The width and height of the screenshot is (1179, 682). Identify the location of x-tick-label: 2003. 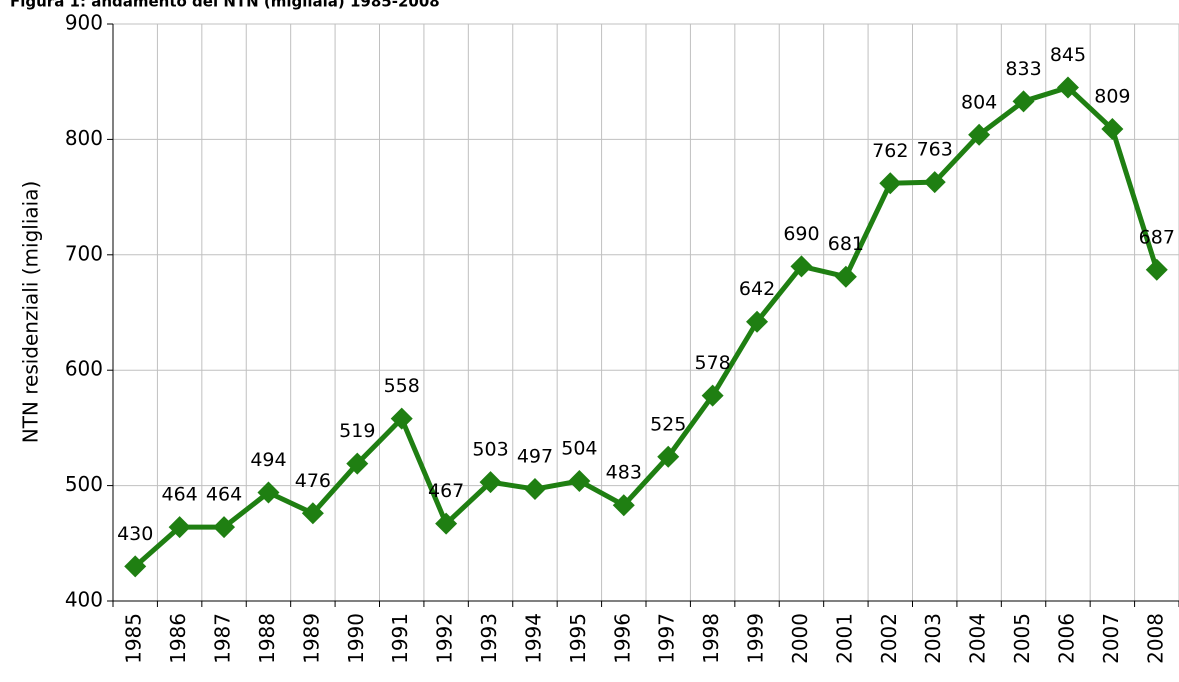
(933, 638).